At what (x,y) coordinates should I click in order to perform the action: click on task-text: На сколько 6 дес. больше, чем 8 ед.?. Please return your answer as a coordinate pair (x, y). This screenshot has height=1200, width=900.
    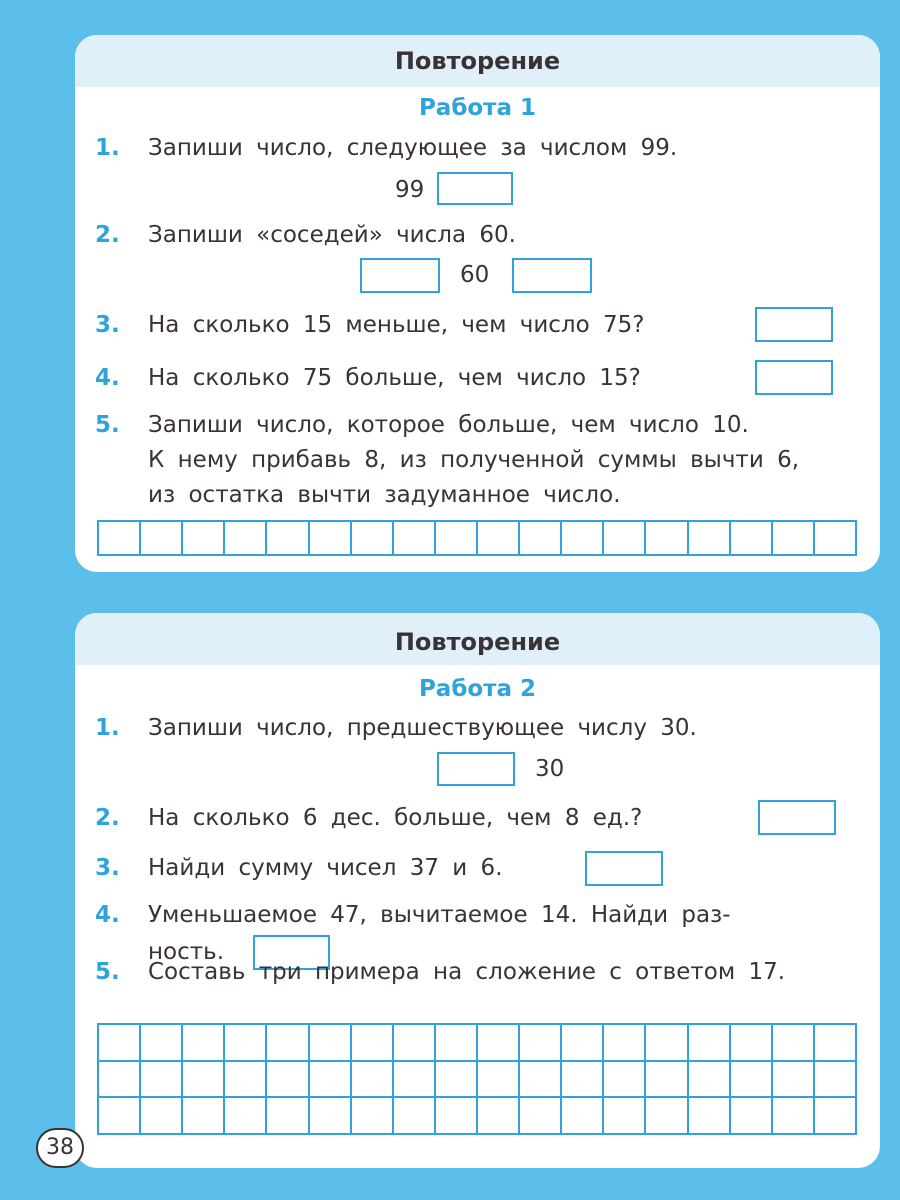
    Looking at the image, I should click on (395, 818).